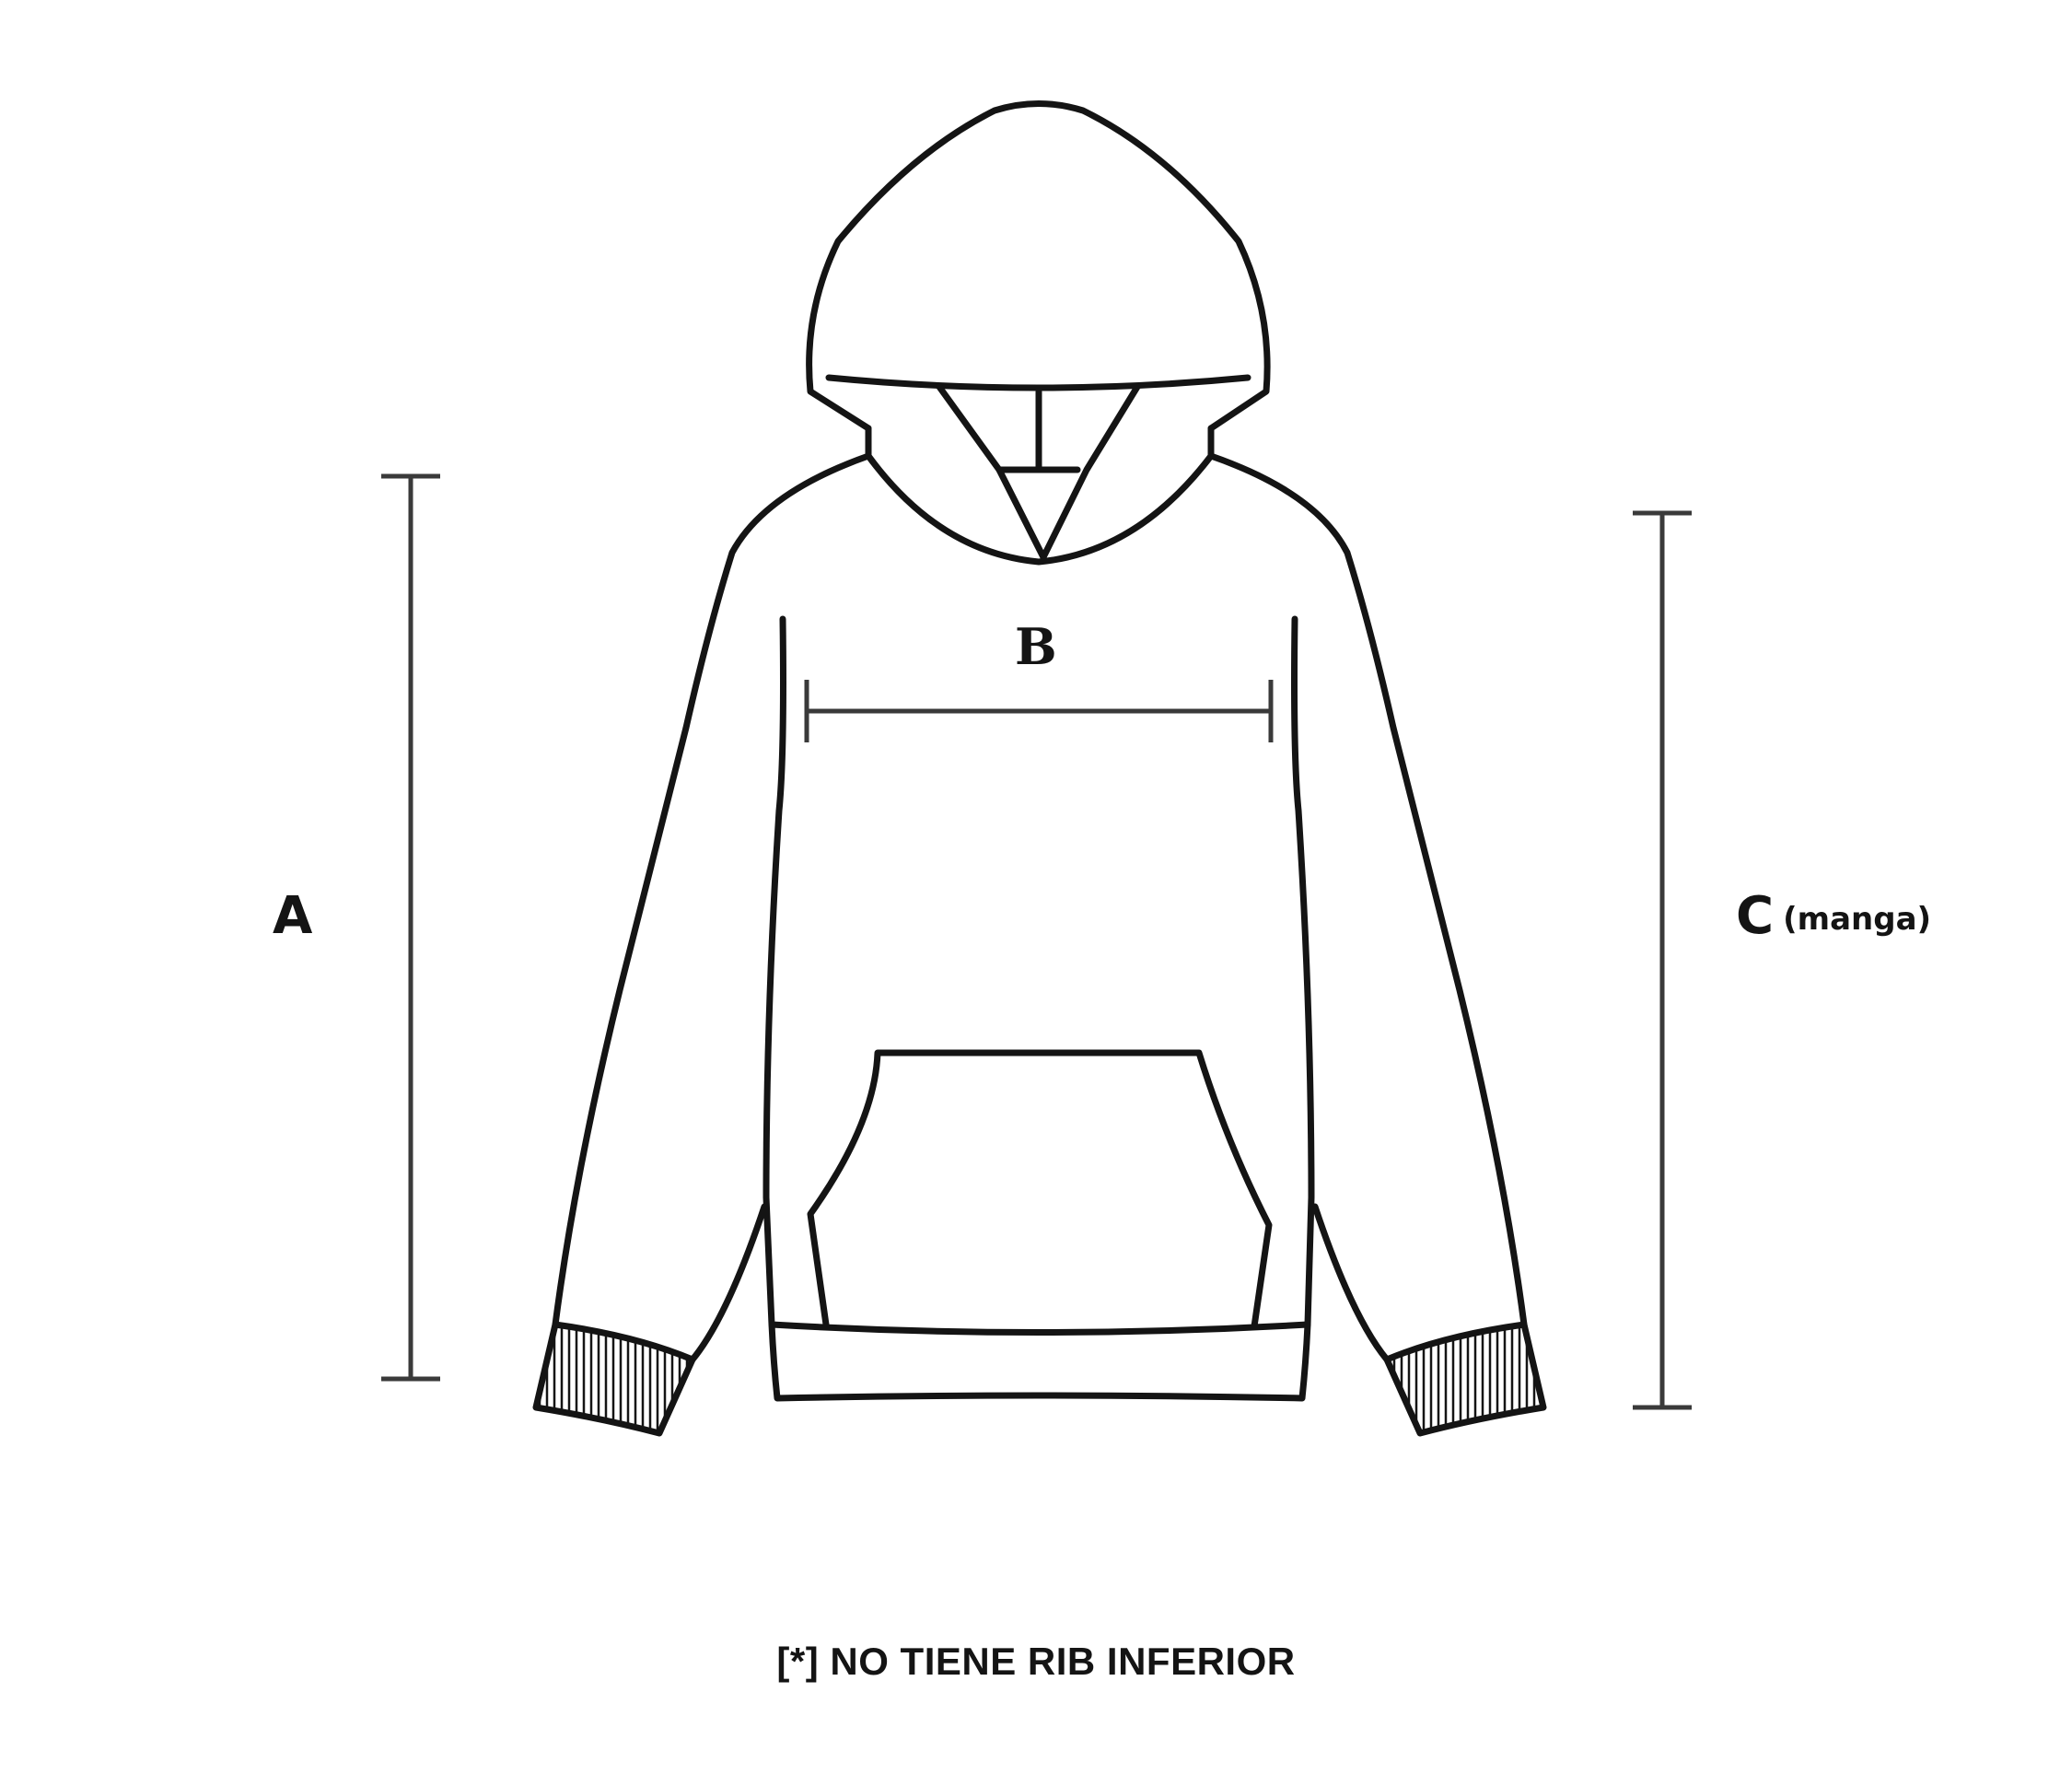  I want to click on measure-label-c-sub: (manga), so click(1857, 920).